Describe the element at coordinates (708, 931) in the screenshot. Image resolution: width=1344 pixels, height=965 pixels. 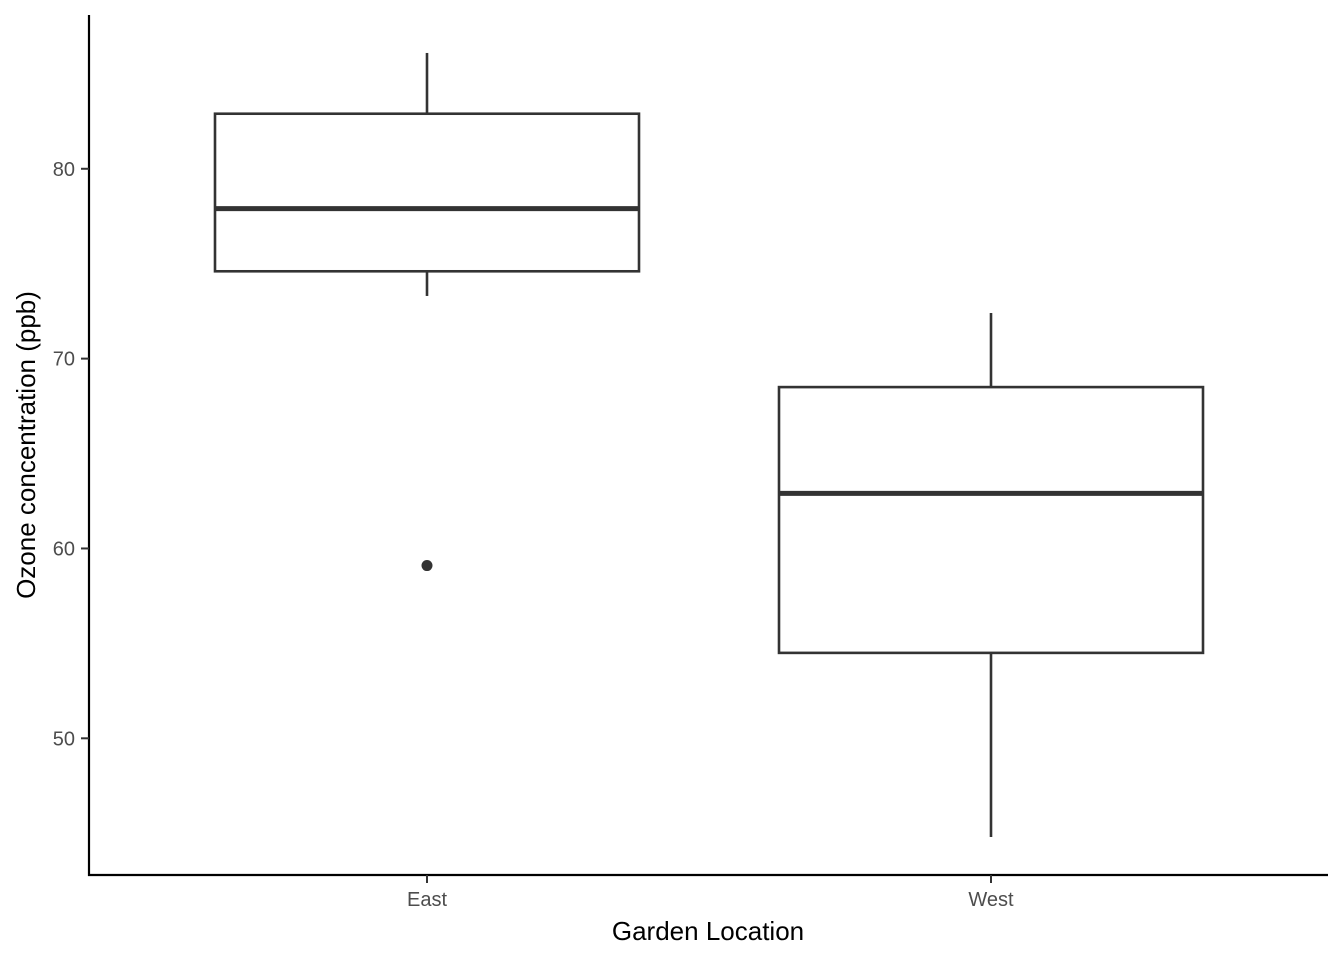
I see `x-axis-title: Garden Location` at that location.